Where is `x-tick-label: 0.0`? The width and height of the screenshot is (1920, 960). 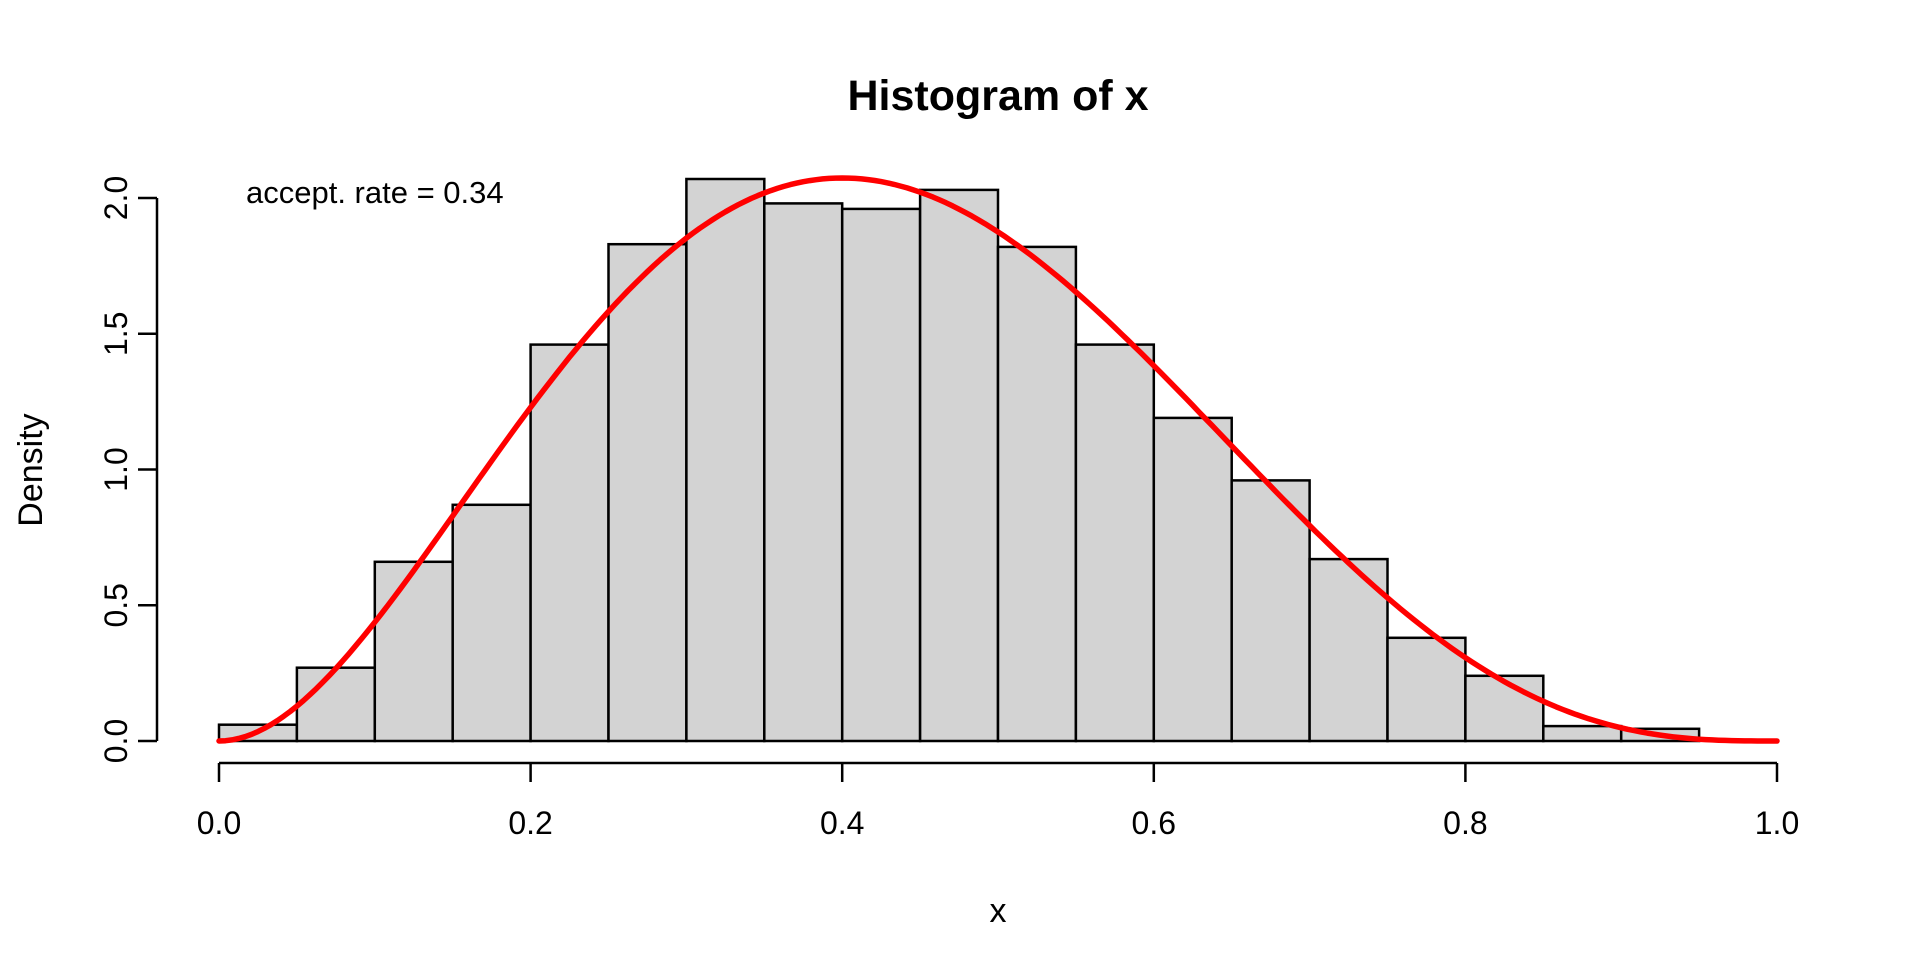 x-tick-label: 0.0 is located at coordinates (219, 823).